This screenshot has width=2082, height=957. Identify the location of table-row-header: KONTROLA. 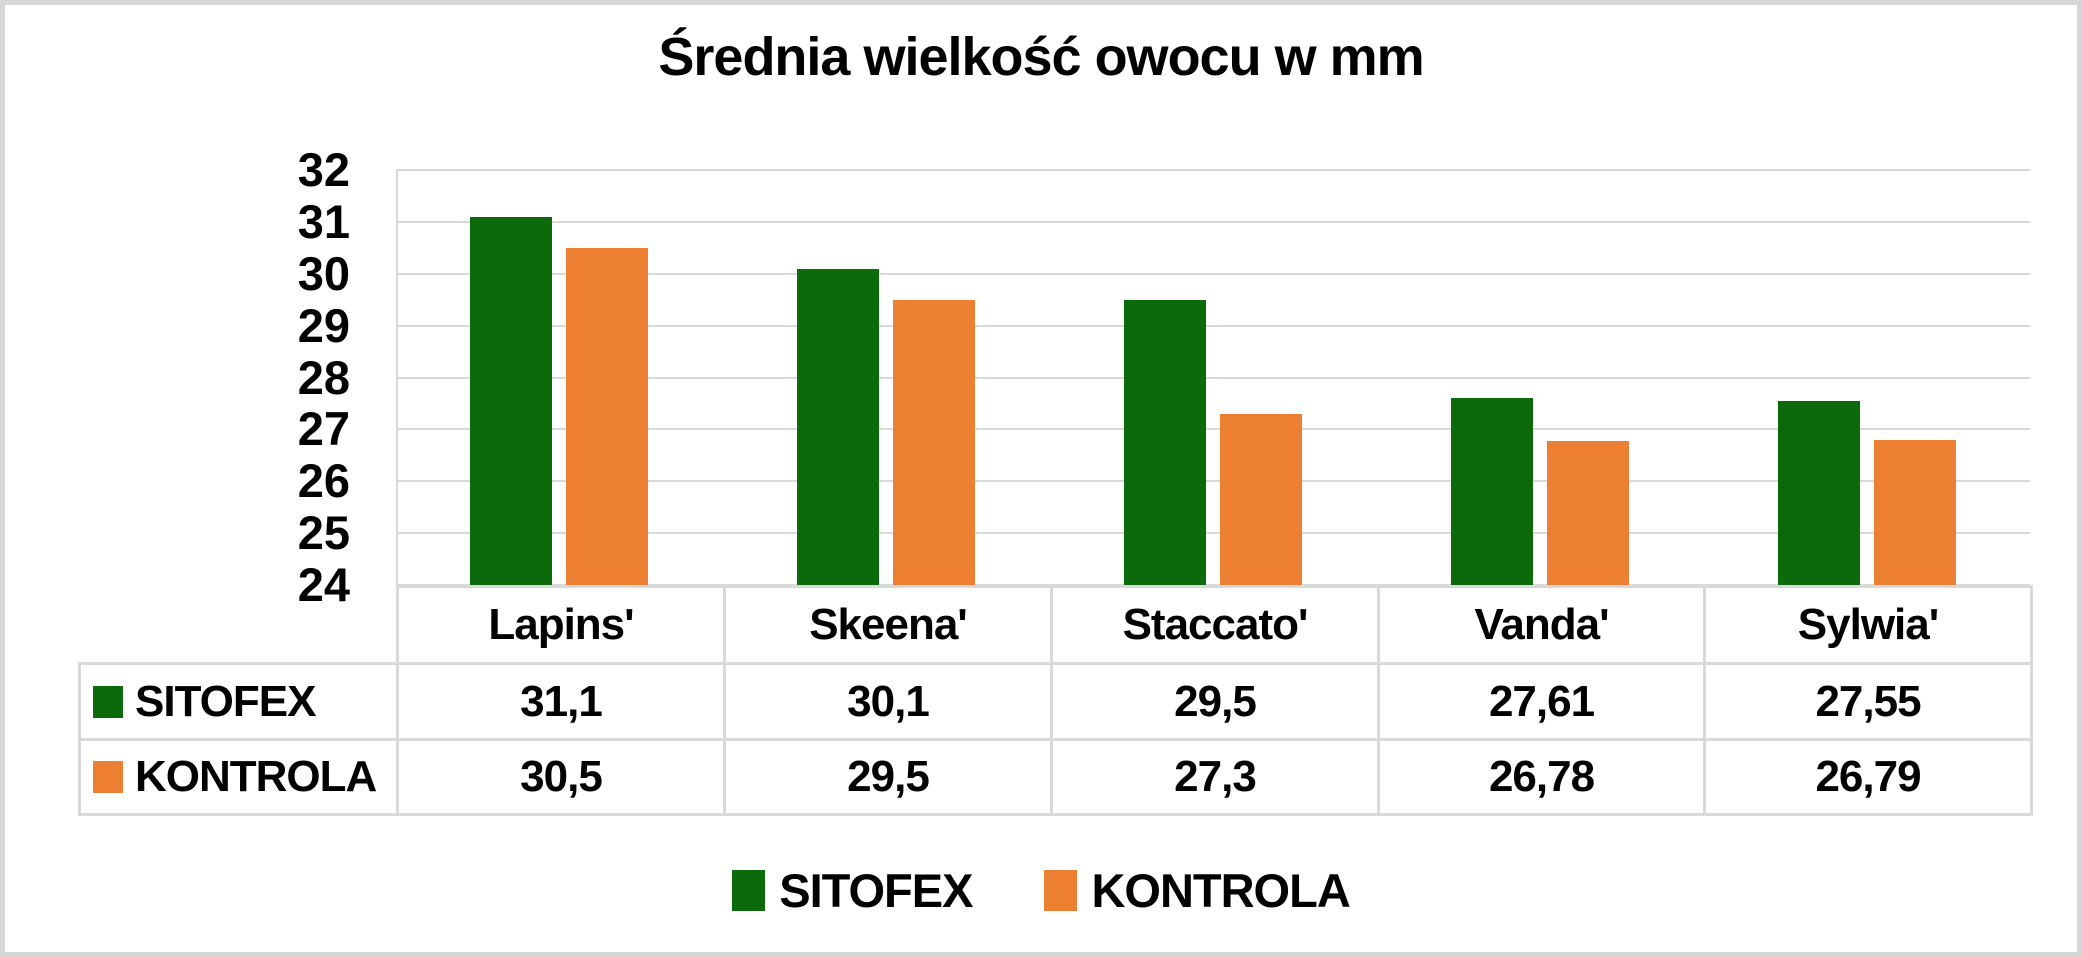
(238, 777).